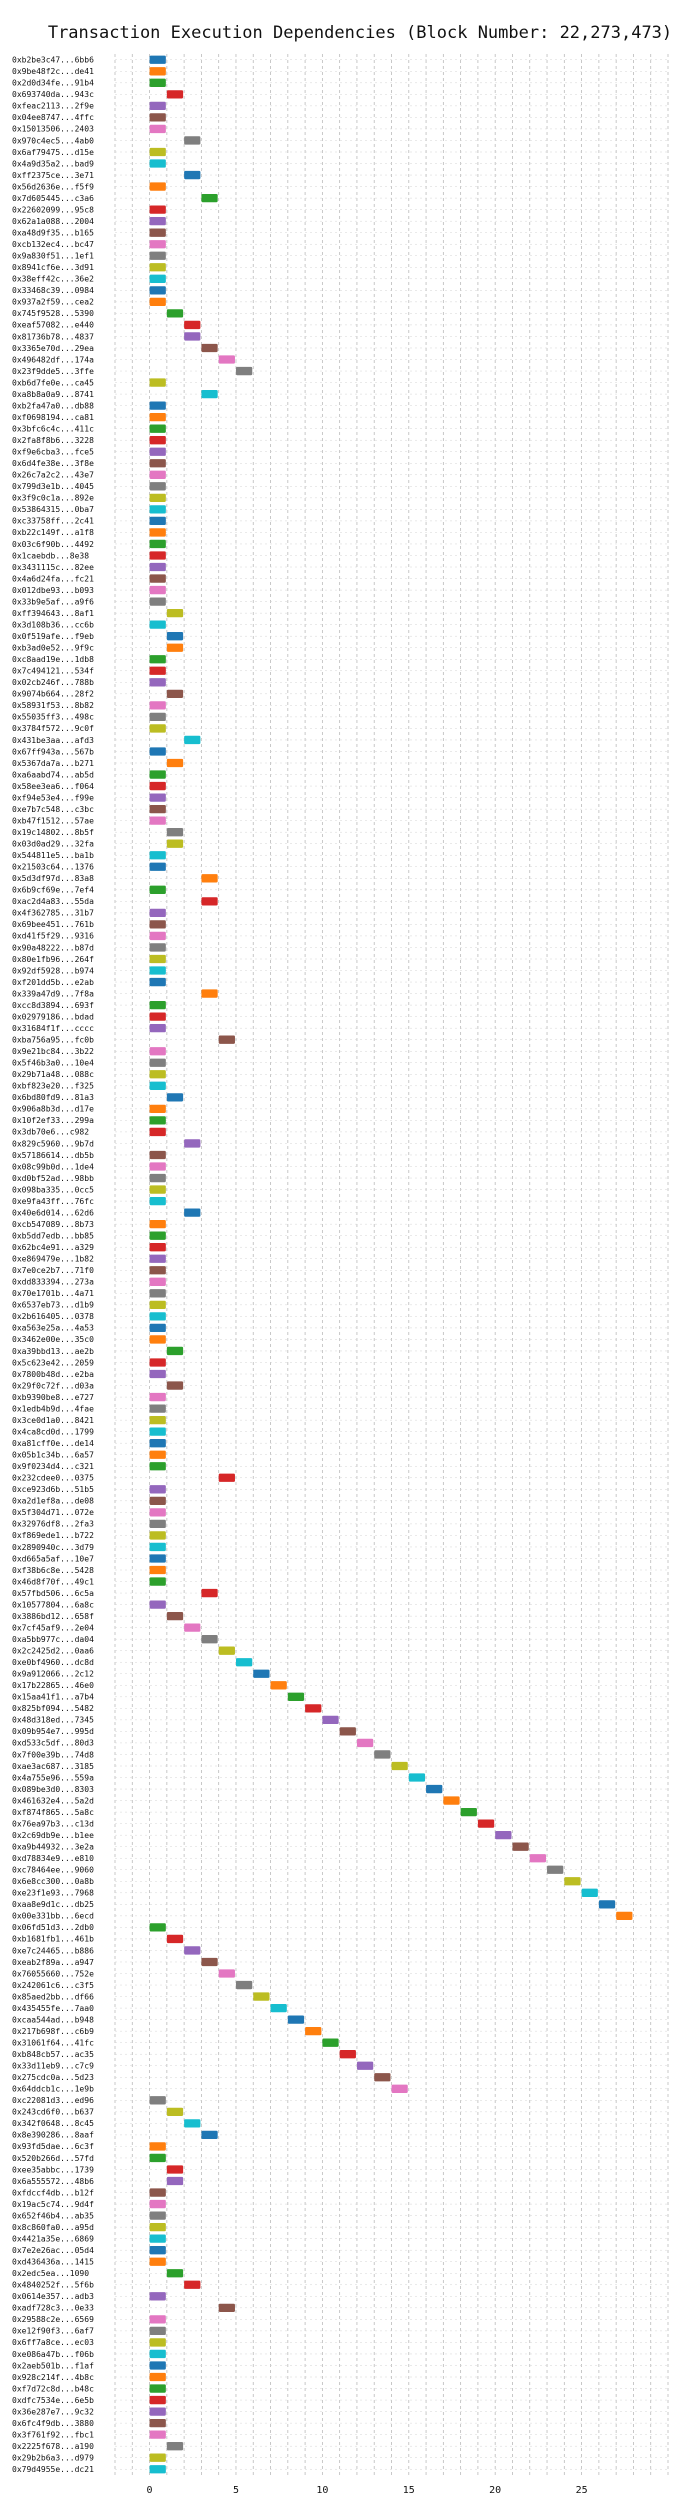  Describe the element at coordinates (53, 2054) in the screenshot. I see `transaction-label: 0xb848cb57...ac35` at that location.